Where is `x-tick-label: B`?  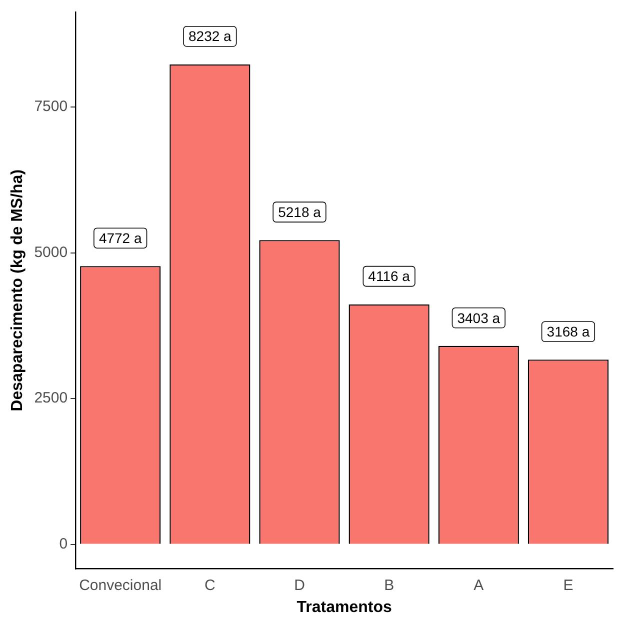 x-tick-label: B is located at coordinates (389, 585).